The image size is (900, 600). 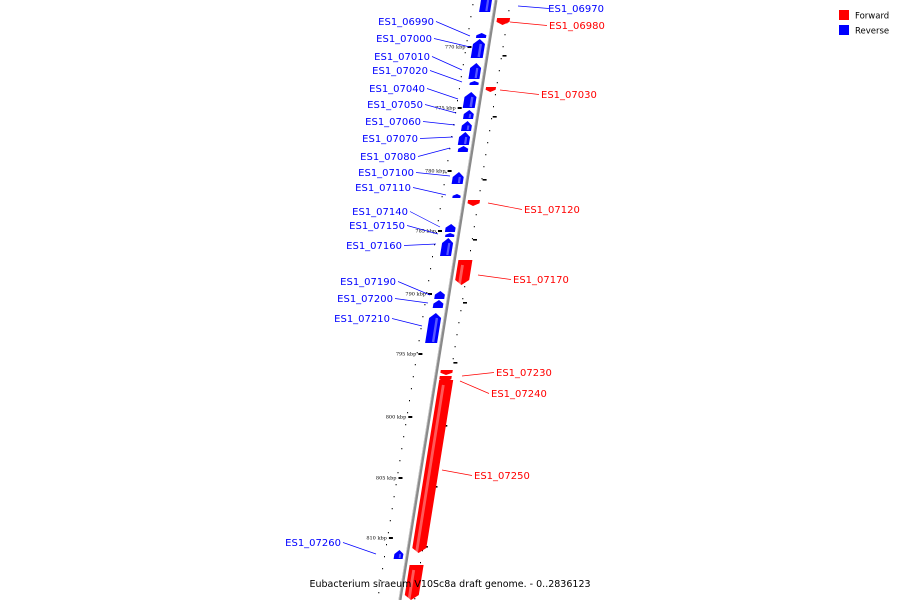 I want to click on gene-label-ES1_07010: ES1_07010, so click(x=402, y=57).